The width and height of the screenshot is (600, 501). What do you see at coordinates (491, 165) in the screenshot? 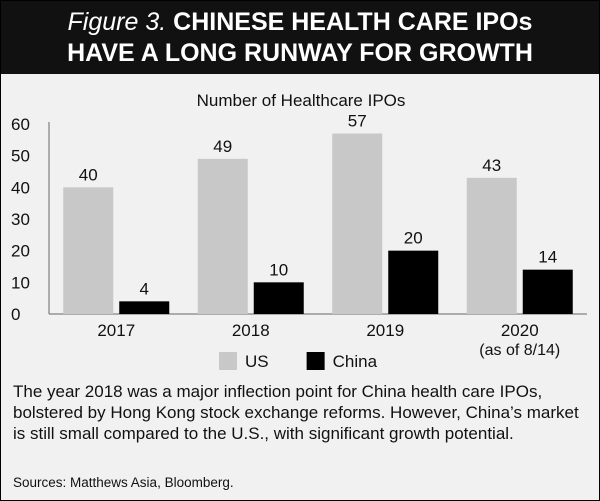
I see `data-label: 43` at bounding box center [491, 165].